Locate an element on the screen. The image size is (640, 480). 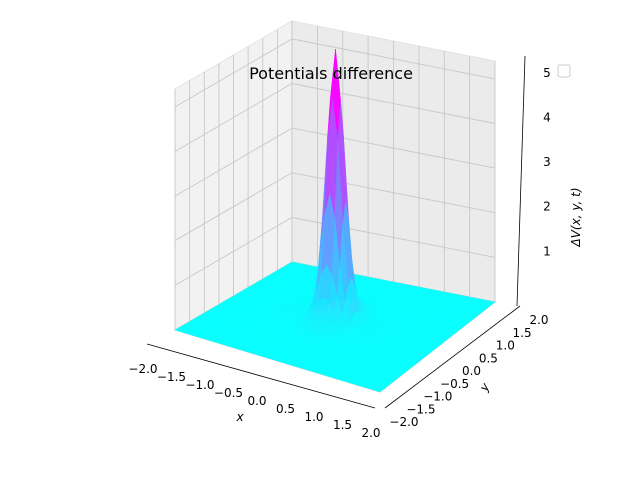
x-tick-label: 1.5 is located at coordinates (342, 425).